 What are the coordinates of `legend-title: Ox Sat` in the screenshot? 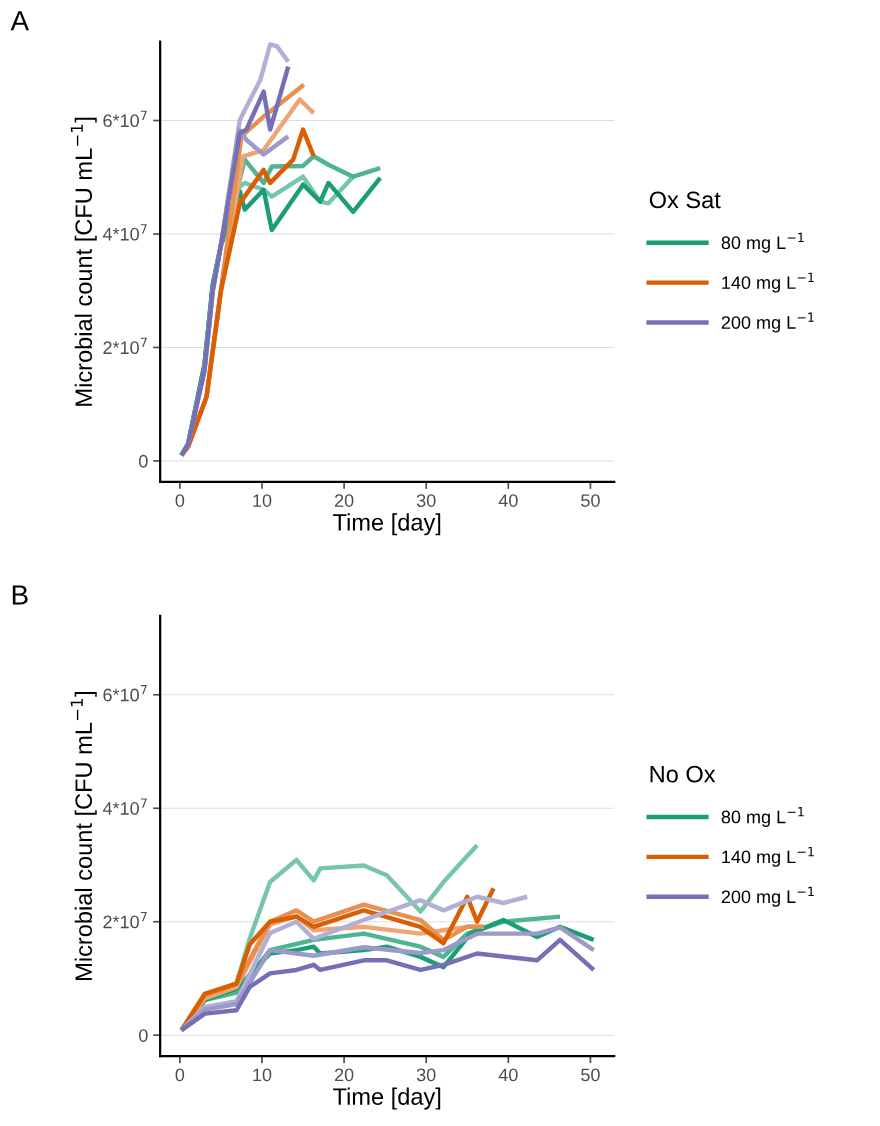 It's located at (685, 200).